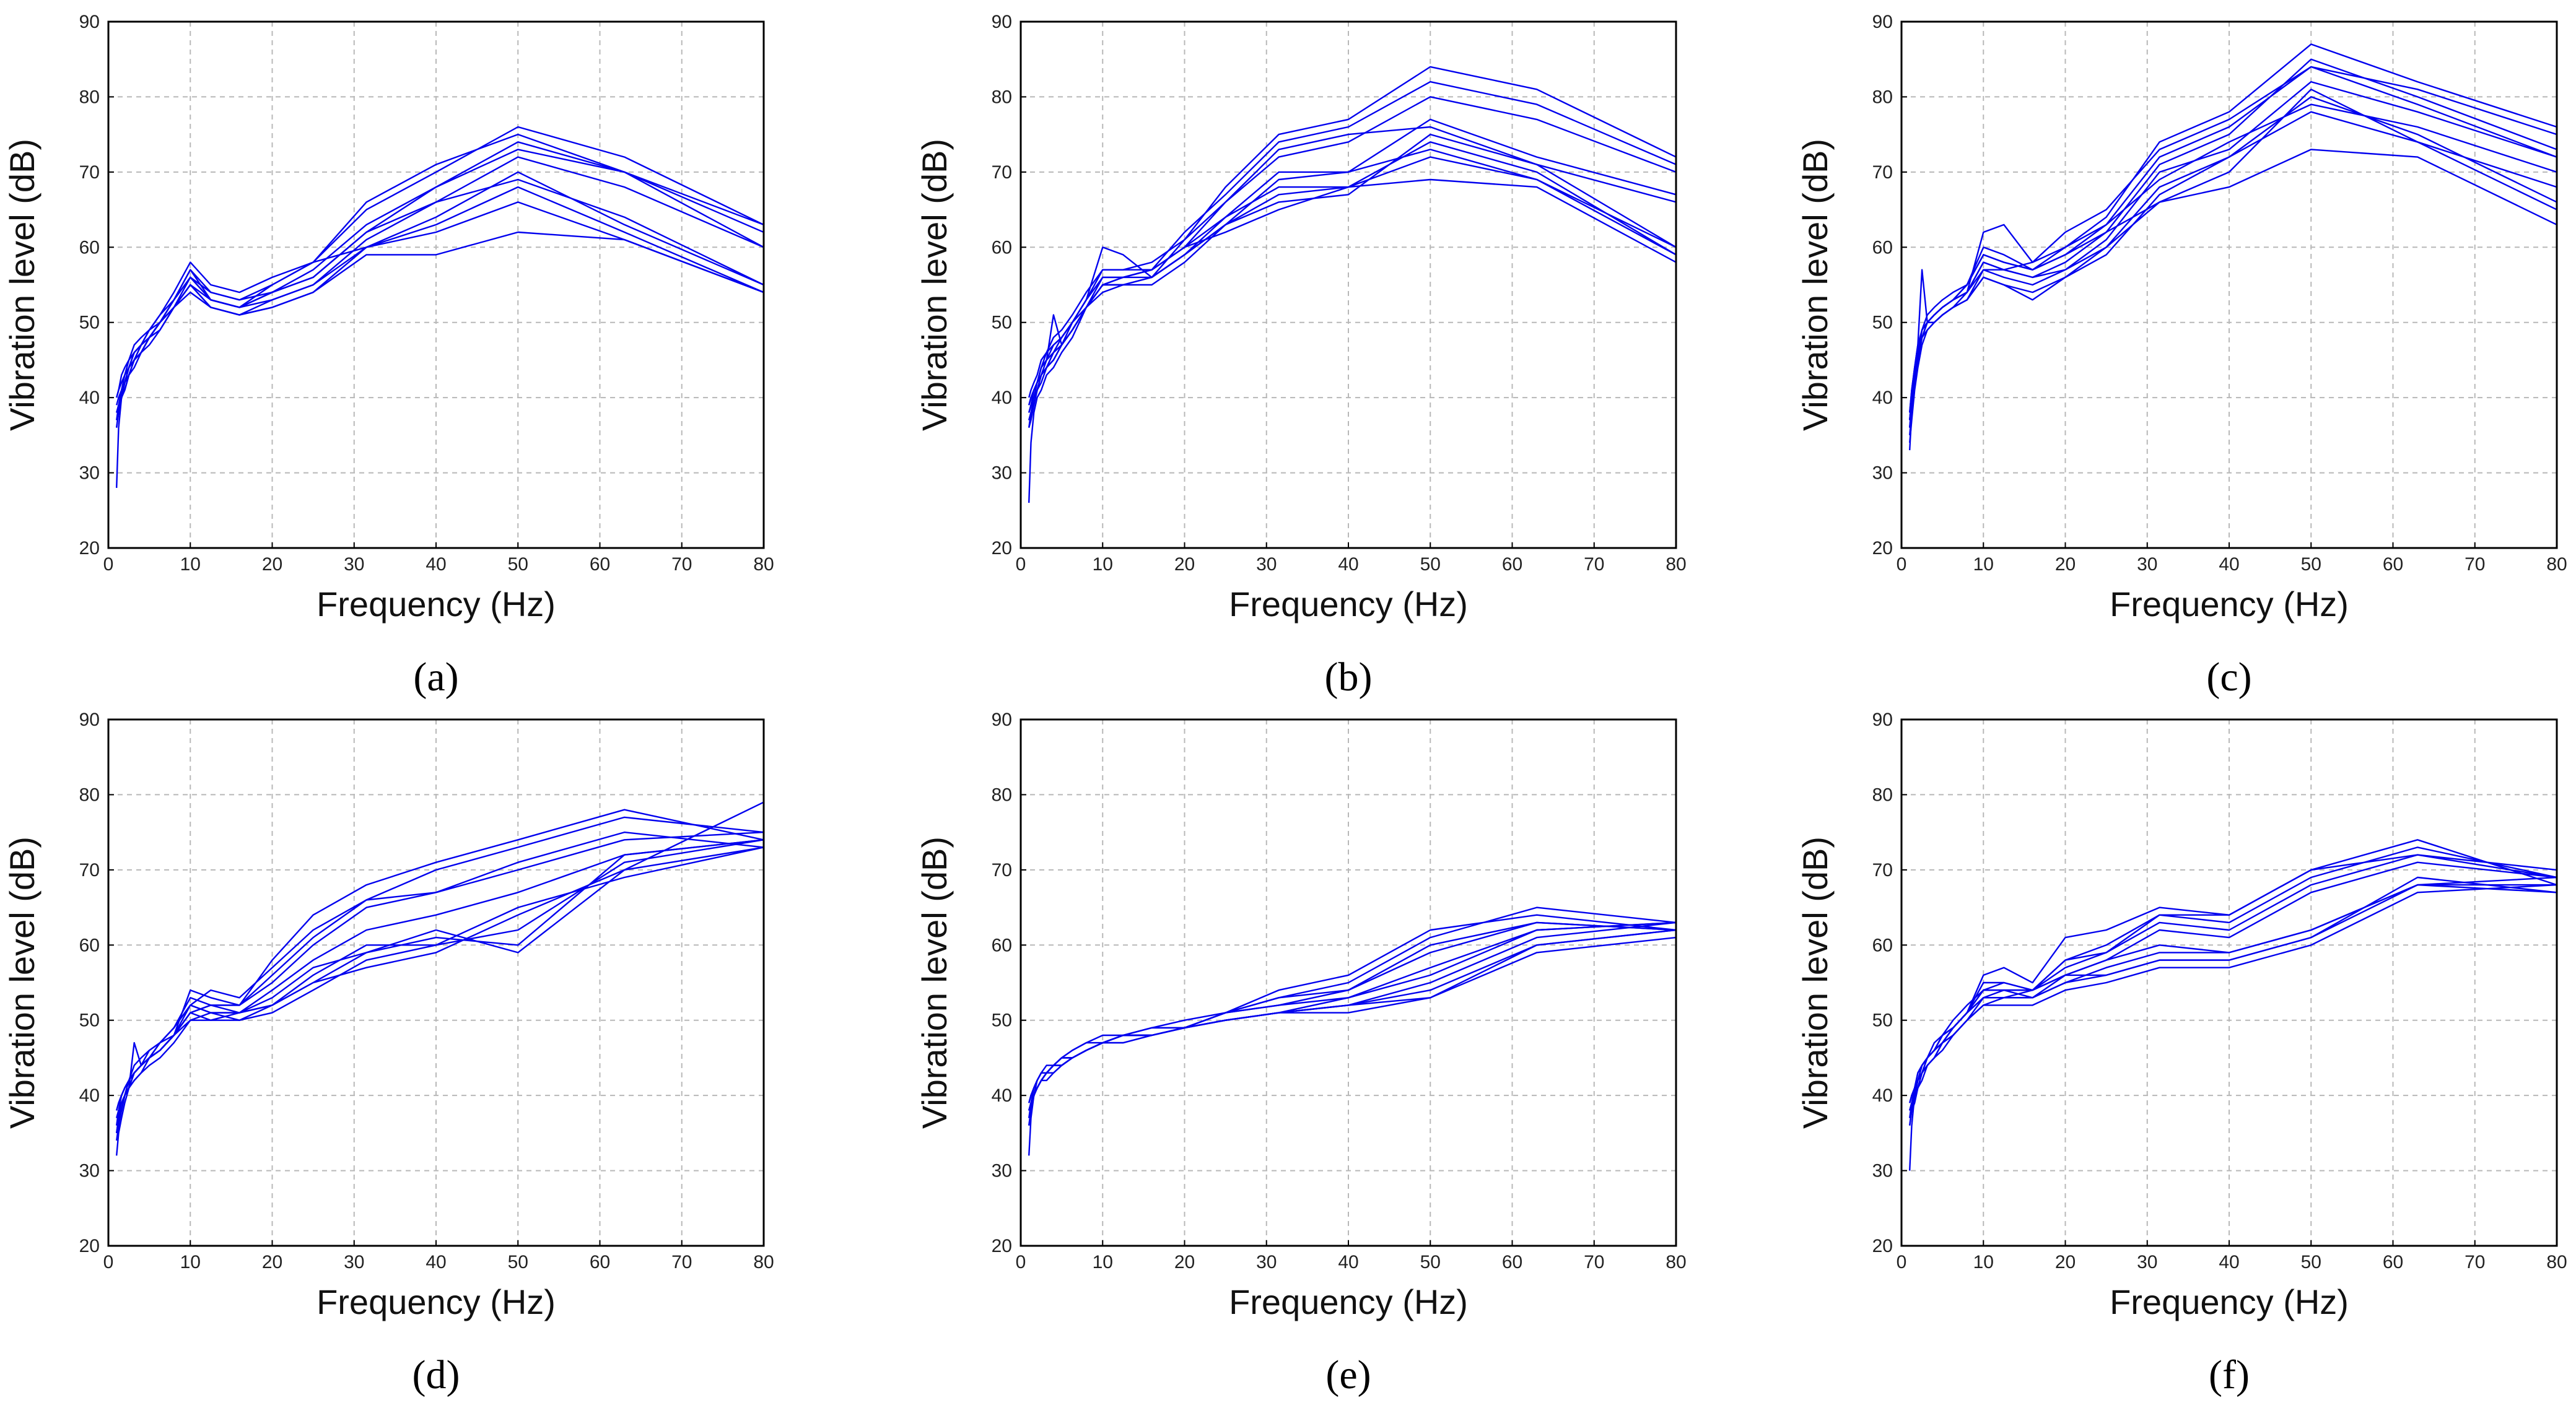 This screenshot has width=2576, height=1413. I want to click on panel-label: (a), so click(435, 677).